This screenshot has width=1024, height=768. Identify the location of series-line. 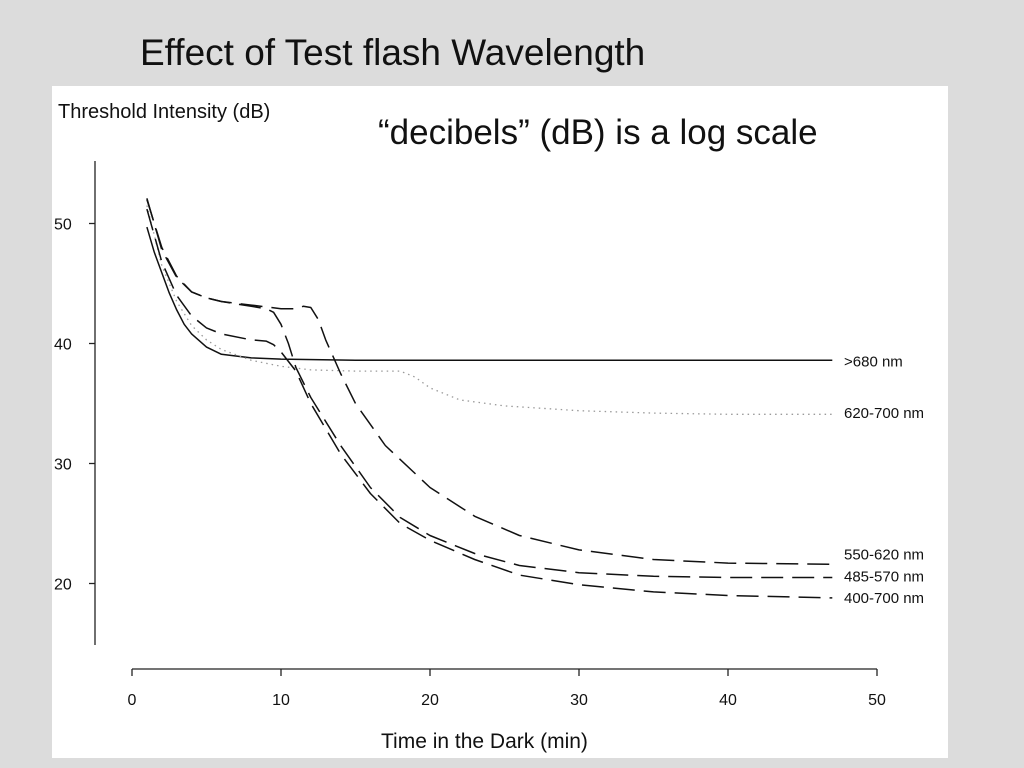
(489, 294).